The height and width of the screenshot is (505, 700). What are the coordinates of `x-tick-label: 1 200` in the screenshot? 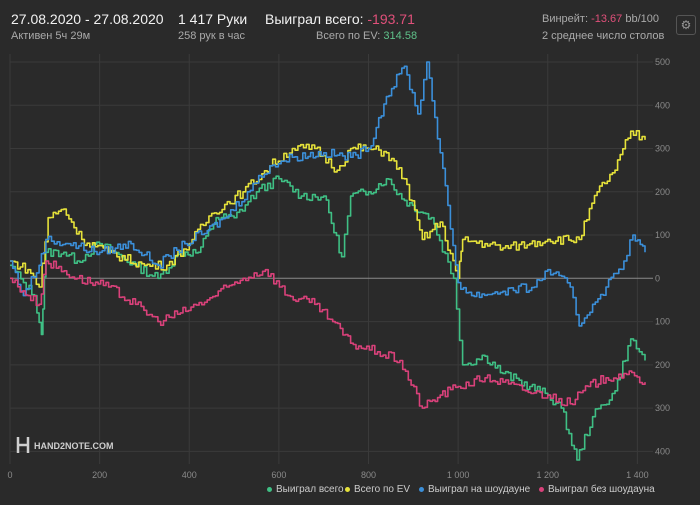 It's located at (547, 475).